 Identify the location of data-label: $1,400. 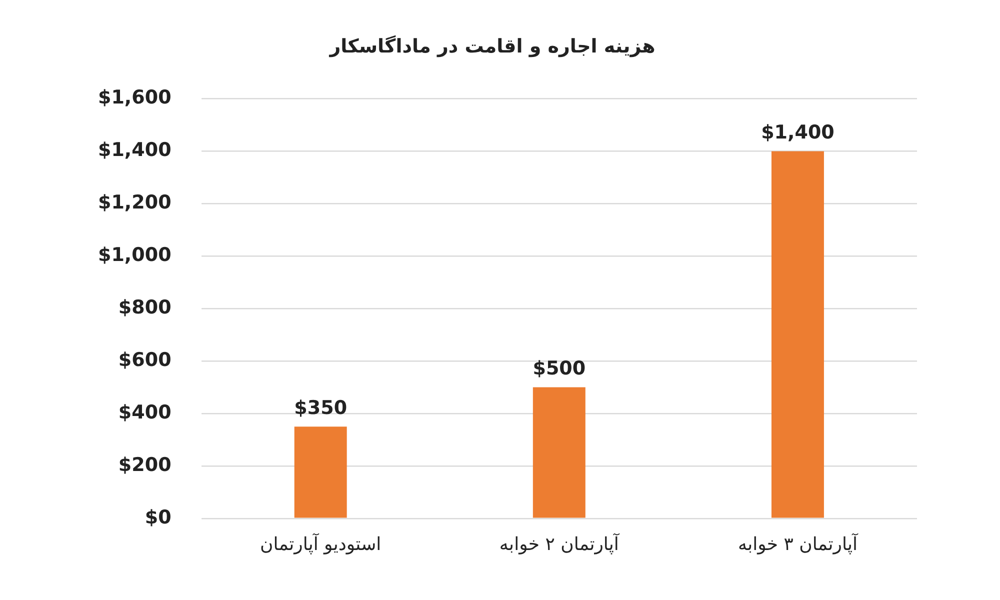
(797, 133).